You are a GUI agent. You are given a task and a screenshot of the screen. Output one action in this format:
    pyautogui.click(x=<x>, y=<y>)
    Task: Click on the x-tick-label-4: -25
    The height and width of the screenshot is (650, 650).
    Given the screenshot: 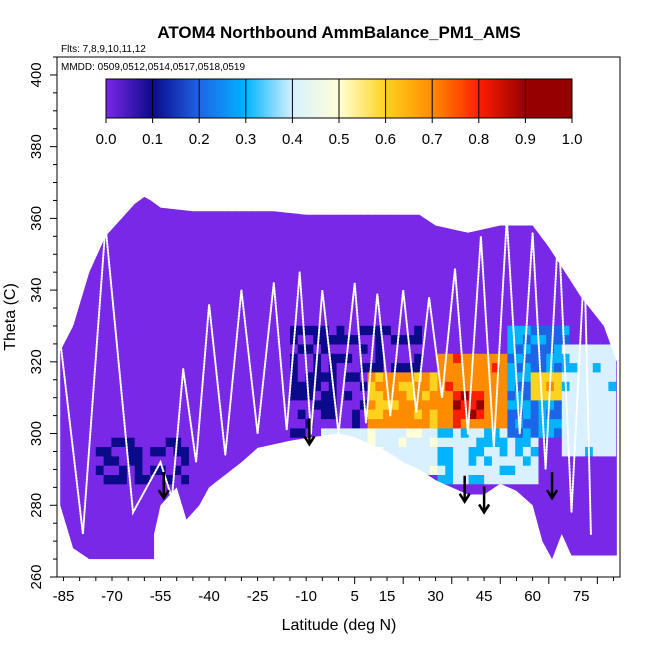 What is the action you would take?
    pyautogui.click(x=258, y=596)
    